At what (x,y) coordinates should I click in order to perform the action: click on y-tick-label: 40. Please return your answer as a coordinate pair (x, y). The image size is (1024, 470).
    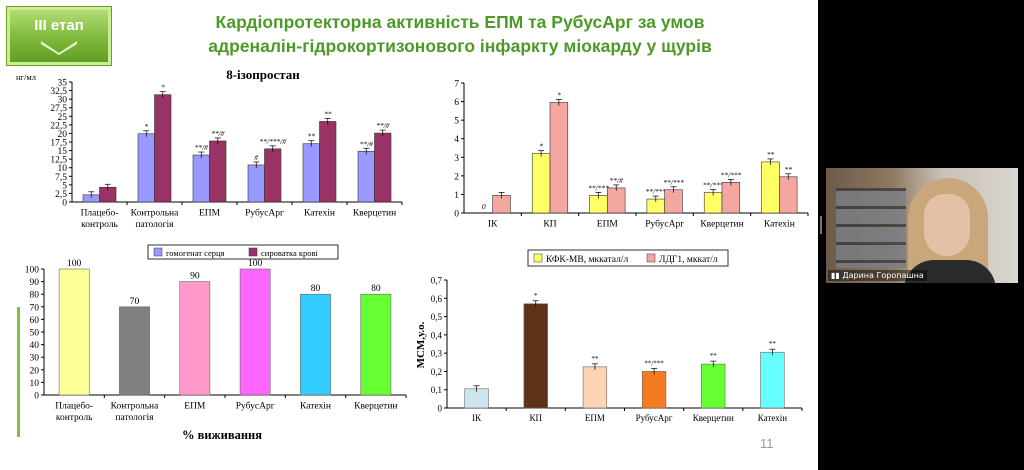
    Looking at the image, I should click on (35, 346).